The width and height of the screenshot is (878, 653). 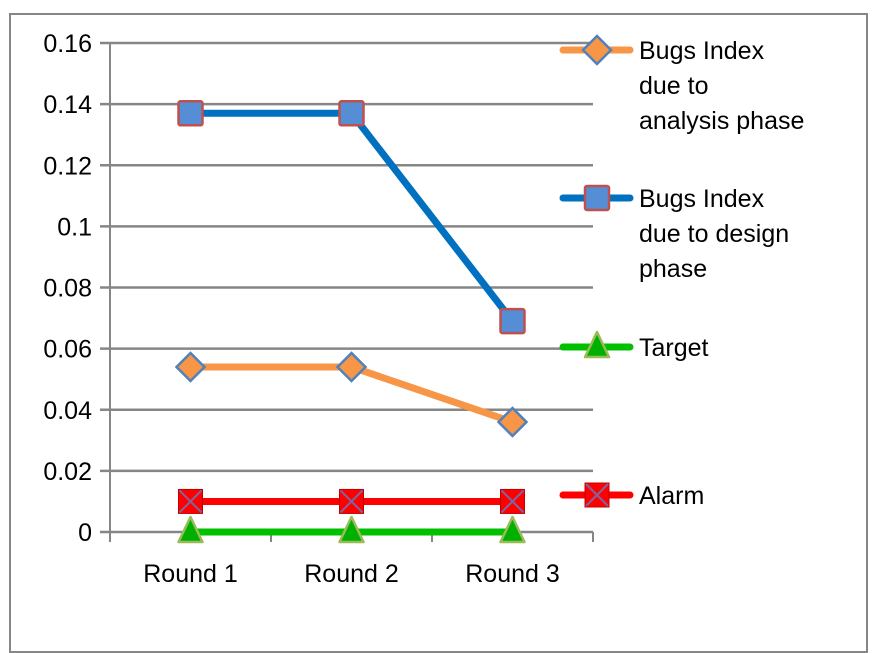 I want to click on x-tick-label: Round 1, so click(x=190, y=574).